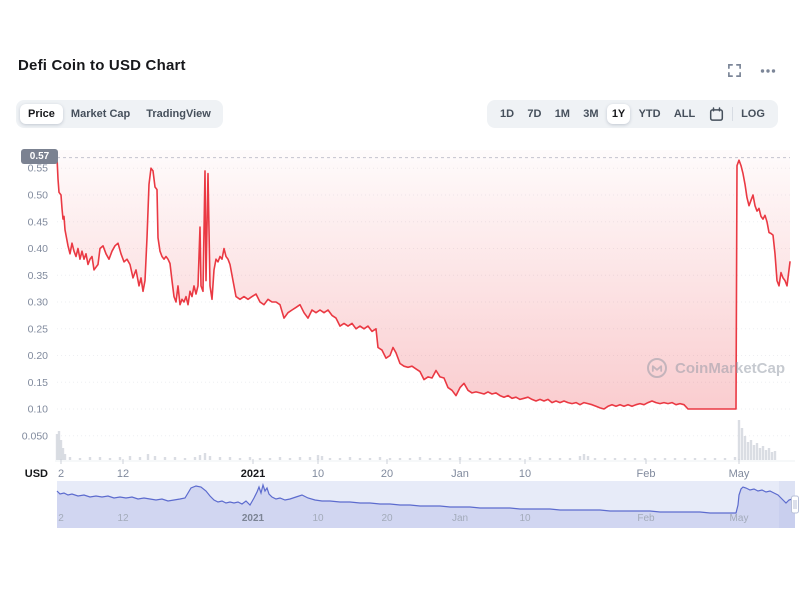 The height and width of the screenshot is (600, 800). What do you see at coordinates (387, 474) in the screenshot?
I see `x-axis-label: 20` at bounding box center [387, 474].